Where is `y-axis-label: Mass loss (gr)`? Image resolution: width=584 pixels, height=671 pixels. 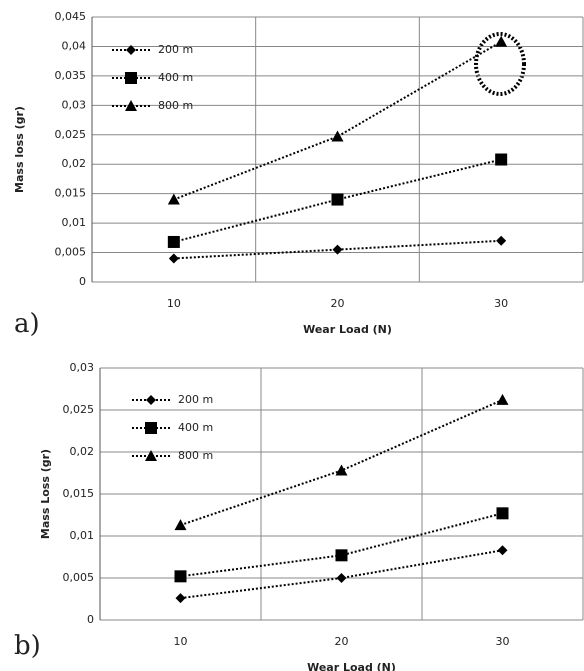 y-axis-label: Mass loss (gr) is located at coordinates (19, 149).